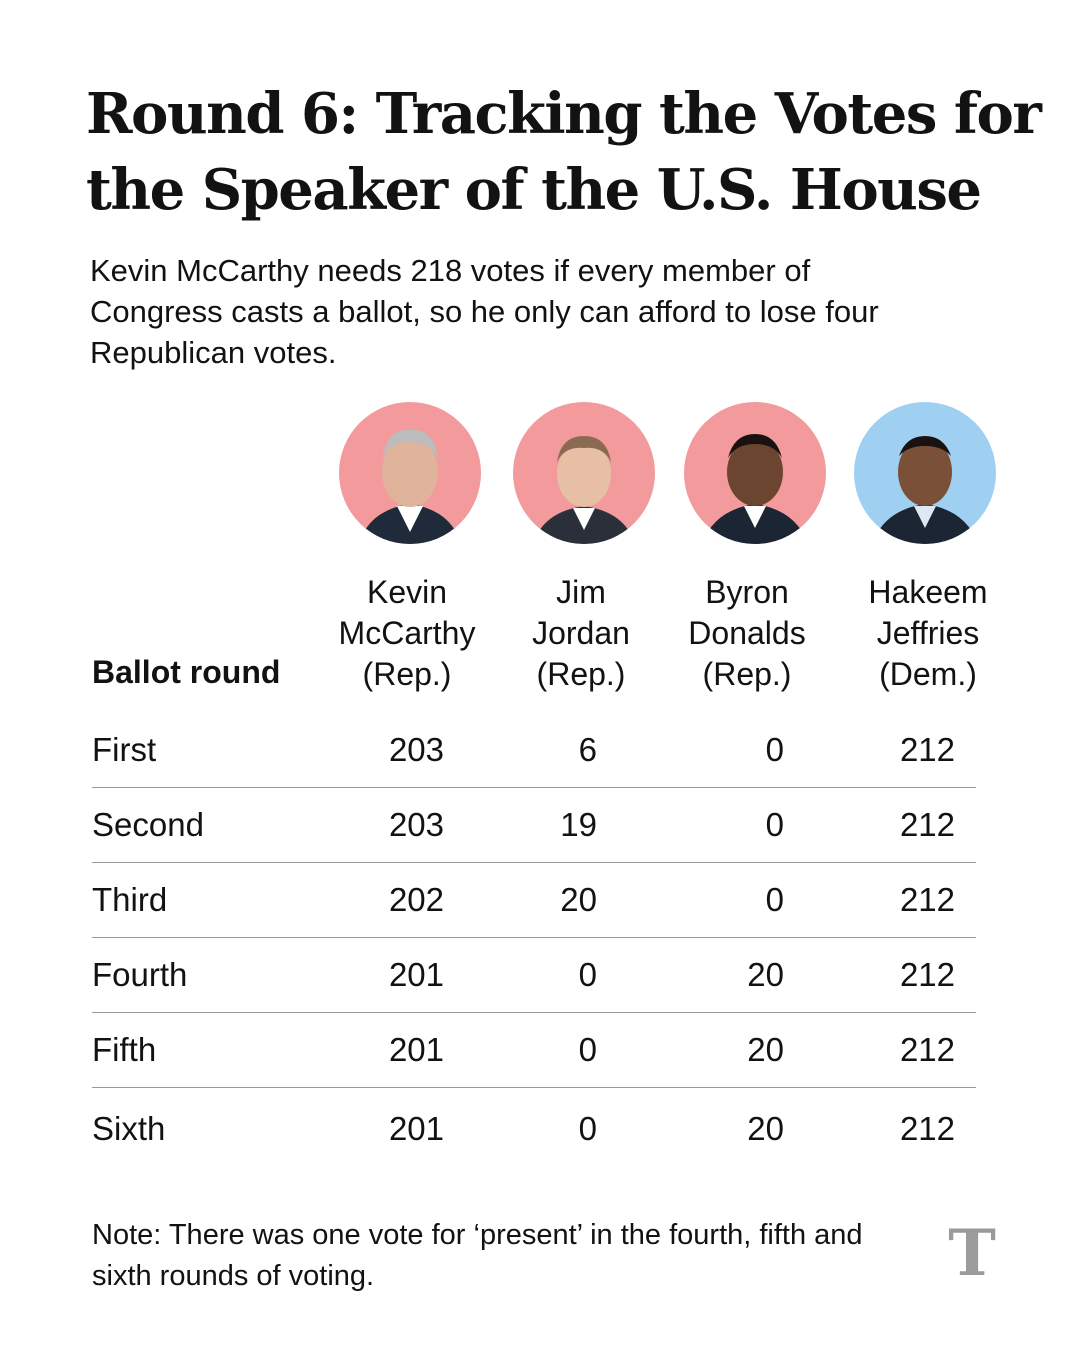 The image size is (1081, 1351). What do you see at coordinates (534, 825) in the screenshot?
I see `table-row: Second 203 19 0 212` at bounding box center [534, 825].